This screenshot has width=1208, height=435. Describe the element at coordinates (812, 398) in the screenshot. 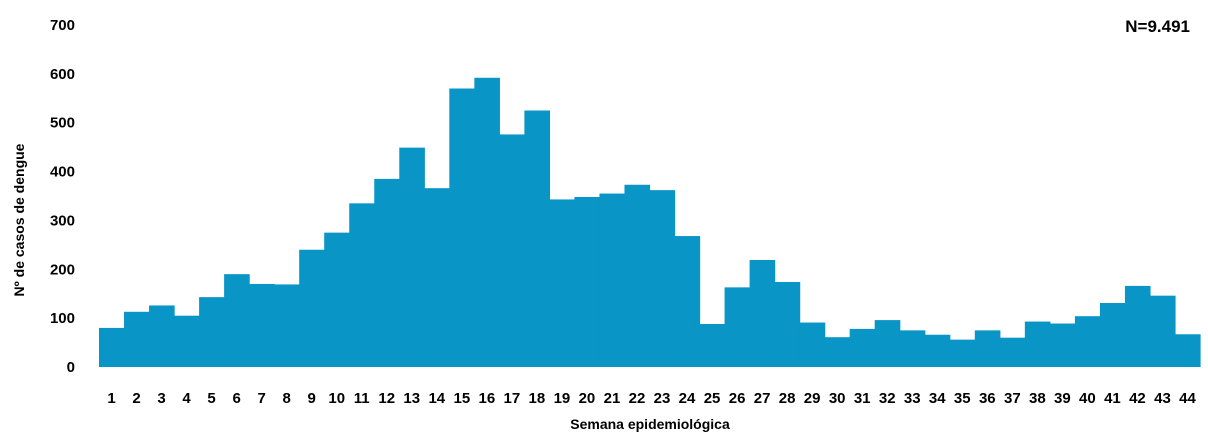

I see `x-tick-label: 29` at that location.